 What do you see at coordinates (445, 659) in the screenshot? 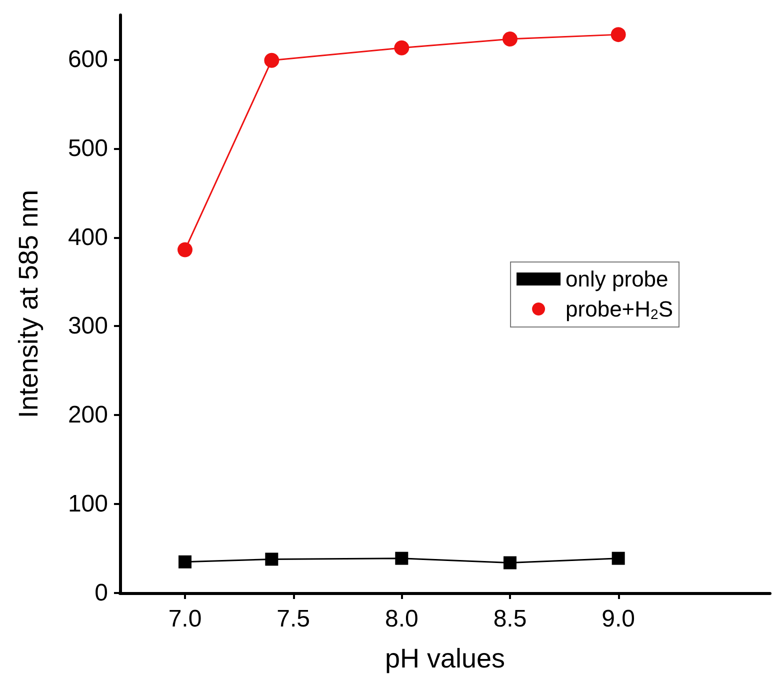
I see `x-axis-title: pH values` at bounding box center [445, 659].